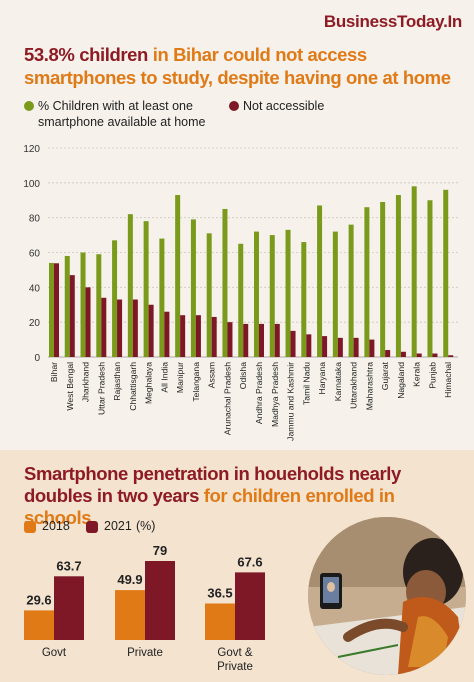 This screenshot has width=474, height=682. Describe the element at coordinates (275, 394) in the screenshot. I see `x-tick-label: Madhya Pradesh` at that location.